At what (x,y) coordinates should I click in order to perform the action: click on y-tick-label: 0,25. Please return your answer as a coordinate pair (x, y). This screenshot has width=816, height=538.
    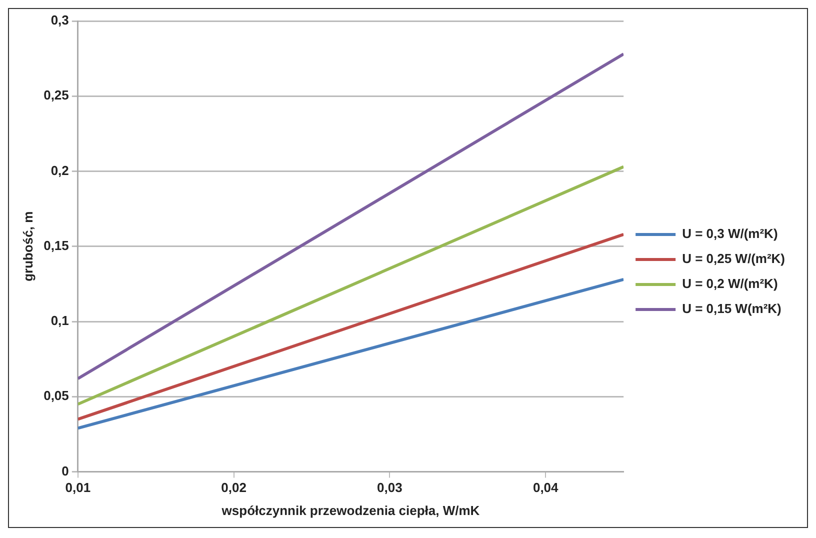
    Looking at the image, I should click on (56, 95).